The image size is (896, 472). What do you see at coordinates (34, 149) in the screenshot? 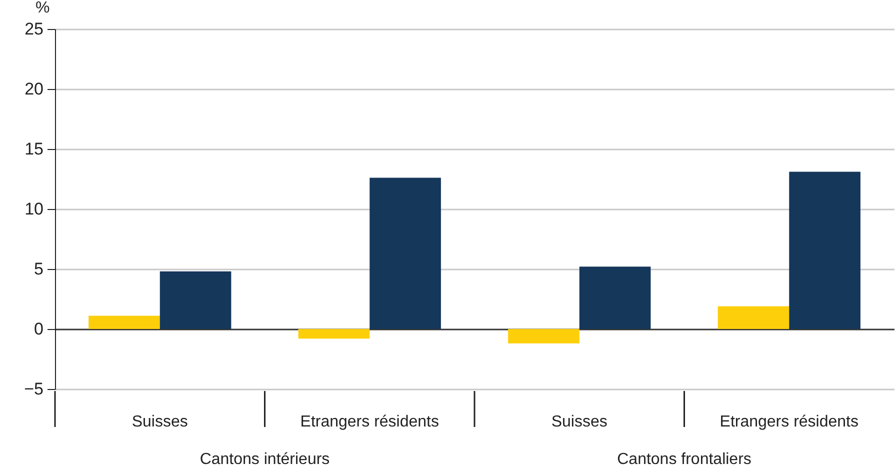
I see `y-tick-label: 15` at bounding box center [34, 149].